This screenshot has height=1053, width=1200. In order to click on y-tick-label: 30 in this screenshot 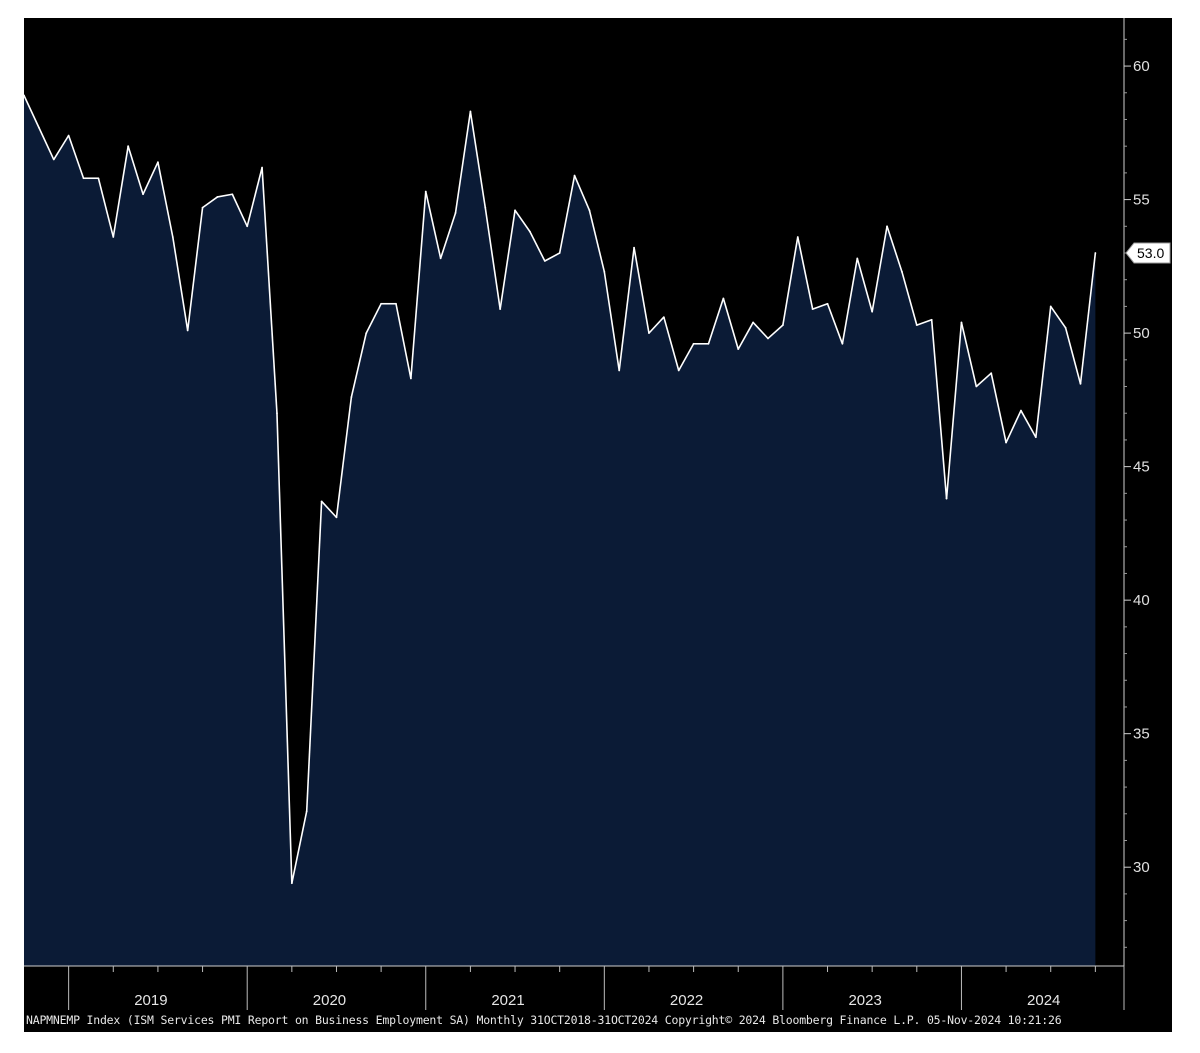, I will do `click(1141, 867)`.